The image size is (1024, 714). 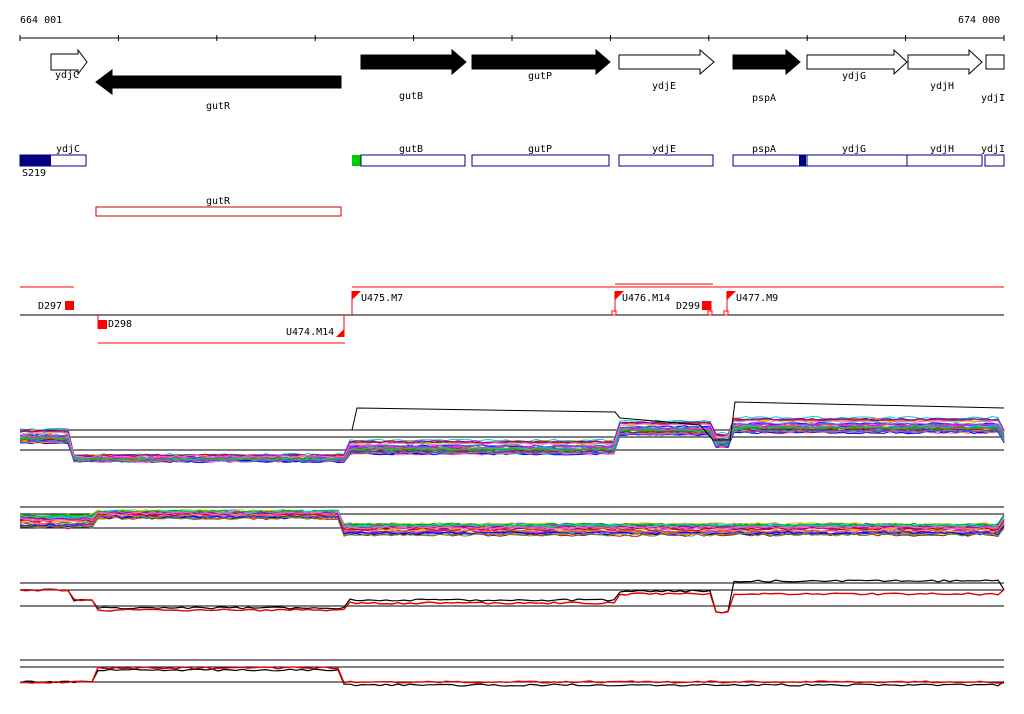 I want to click on gene-label-gutR: gutR, so click(x=218, y=106).